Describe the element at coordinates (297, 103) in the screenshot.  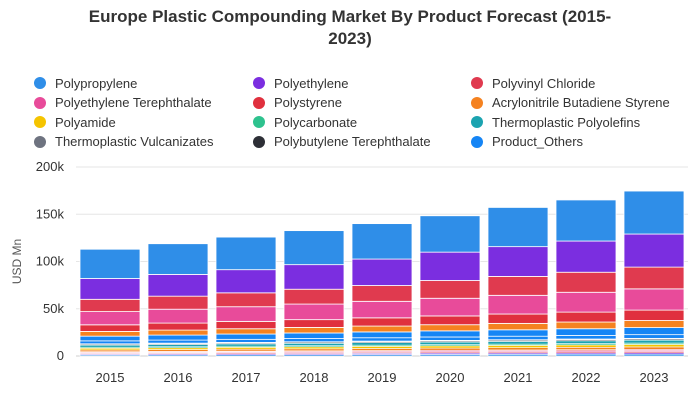
I see `legend-item: Polystyrene` at that location.